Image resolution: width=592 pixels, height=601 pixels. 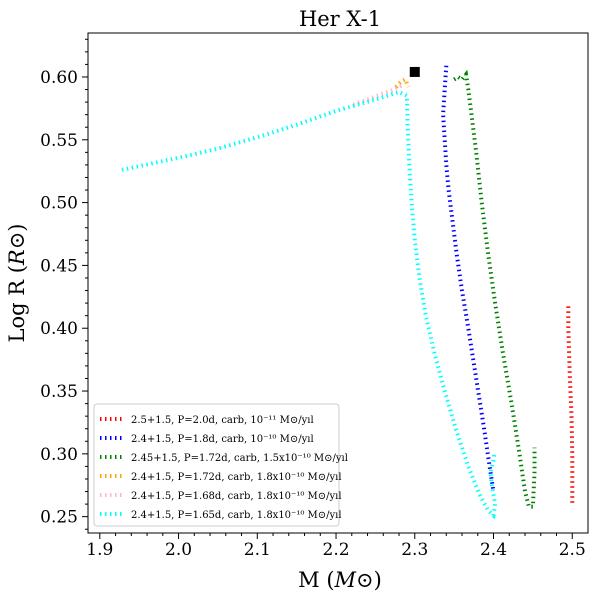 I want to click on legend-box, so click(x=216, y=465).